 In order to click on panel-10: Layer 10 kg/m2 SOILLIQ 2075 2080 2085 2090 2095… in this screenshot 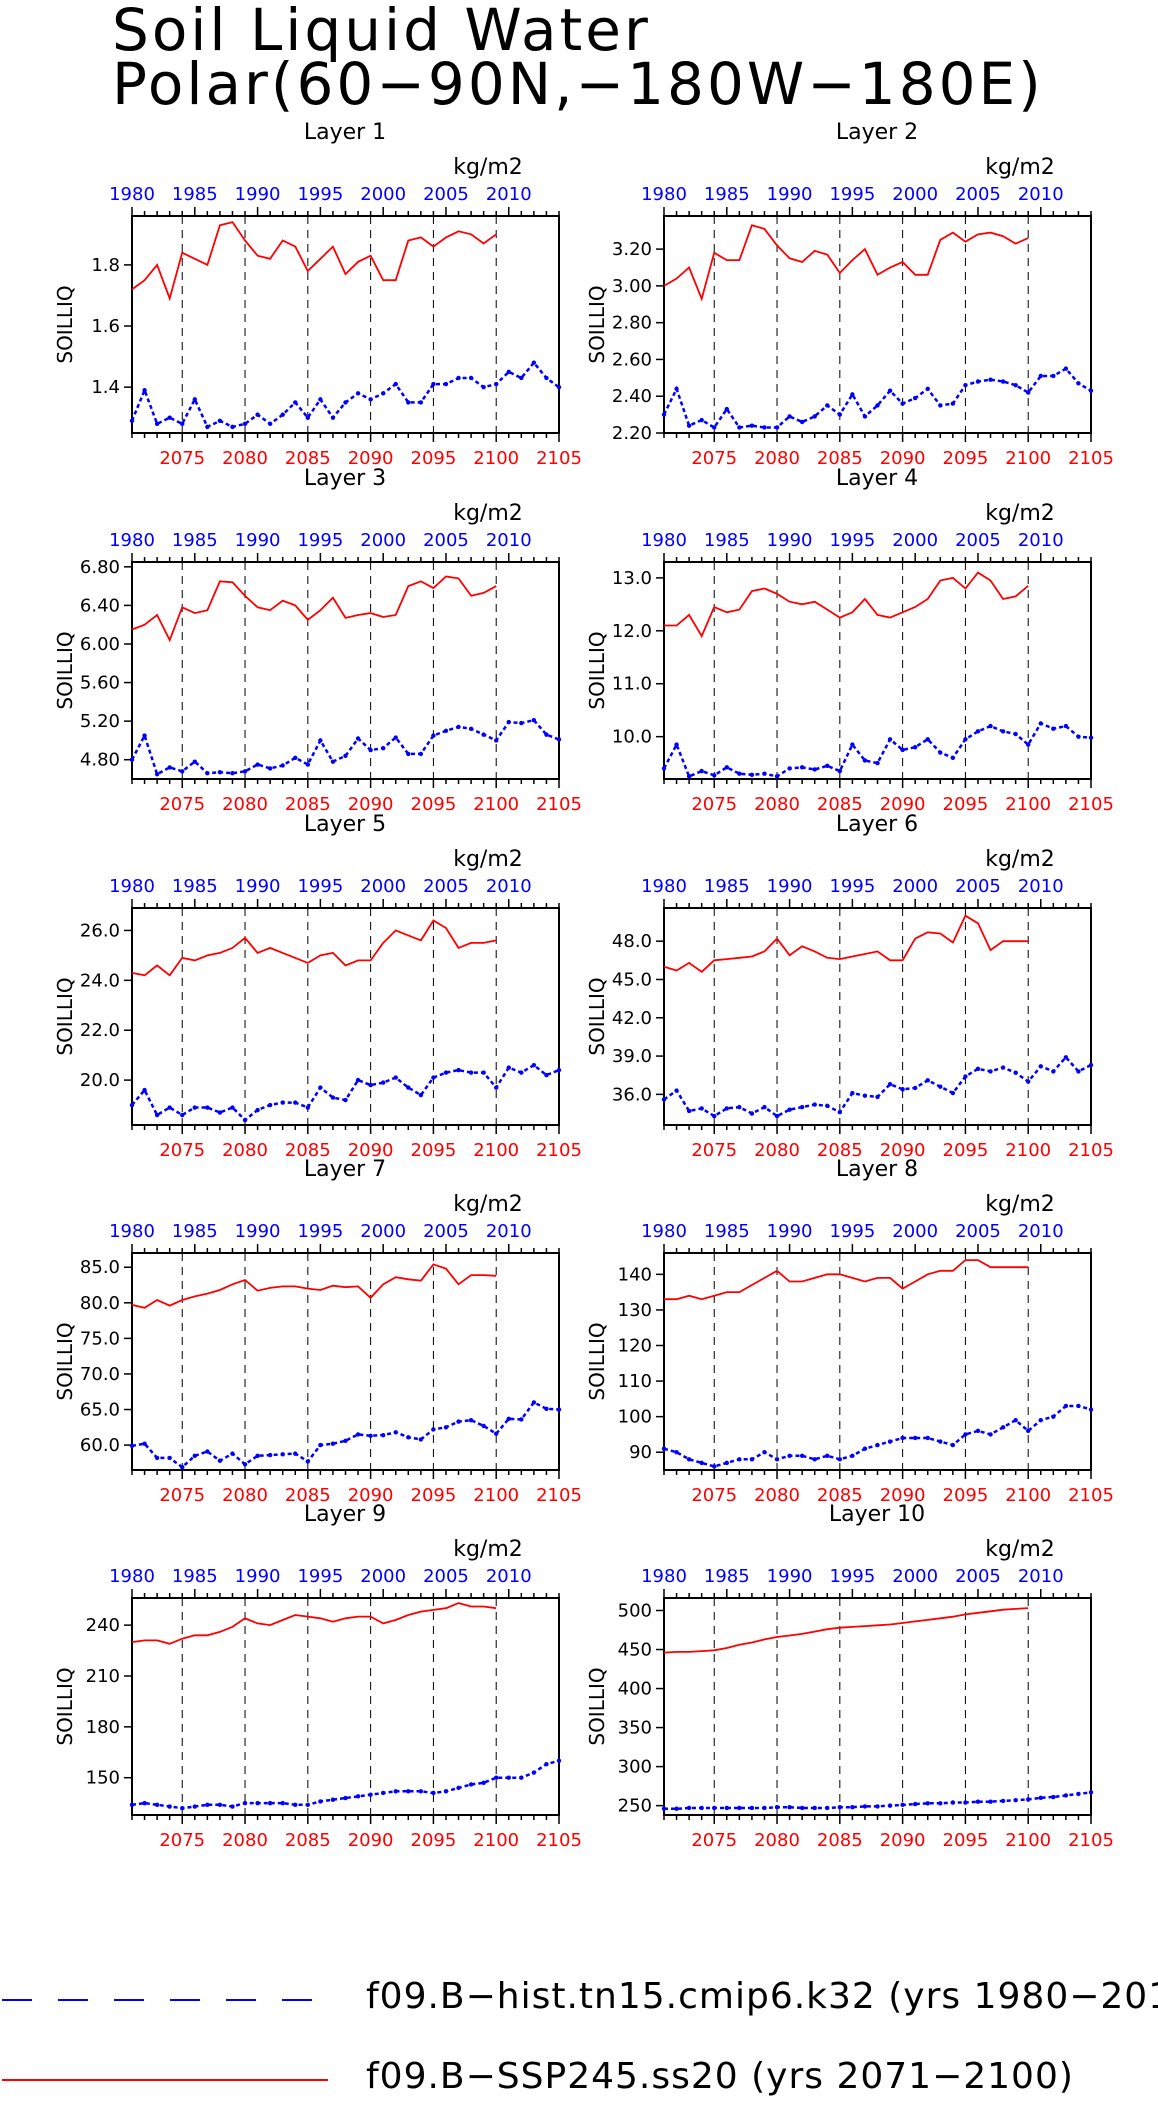, I will do `click(849, 1676)`.